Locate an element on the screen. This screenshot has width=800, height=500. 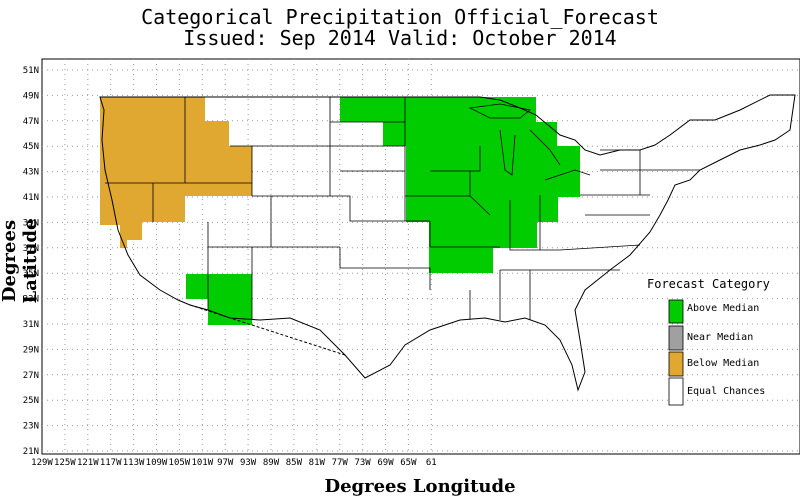
y-tick-label: 23N is located at coordinates (31, 427).